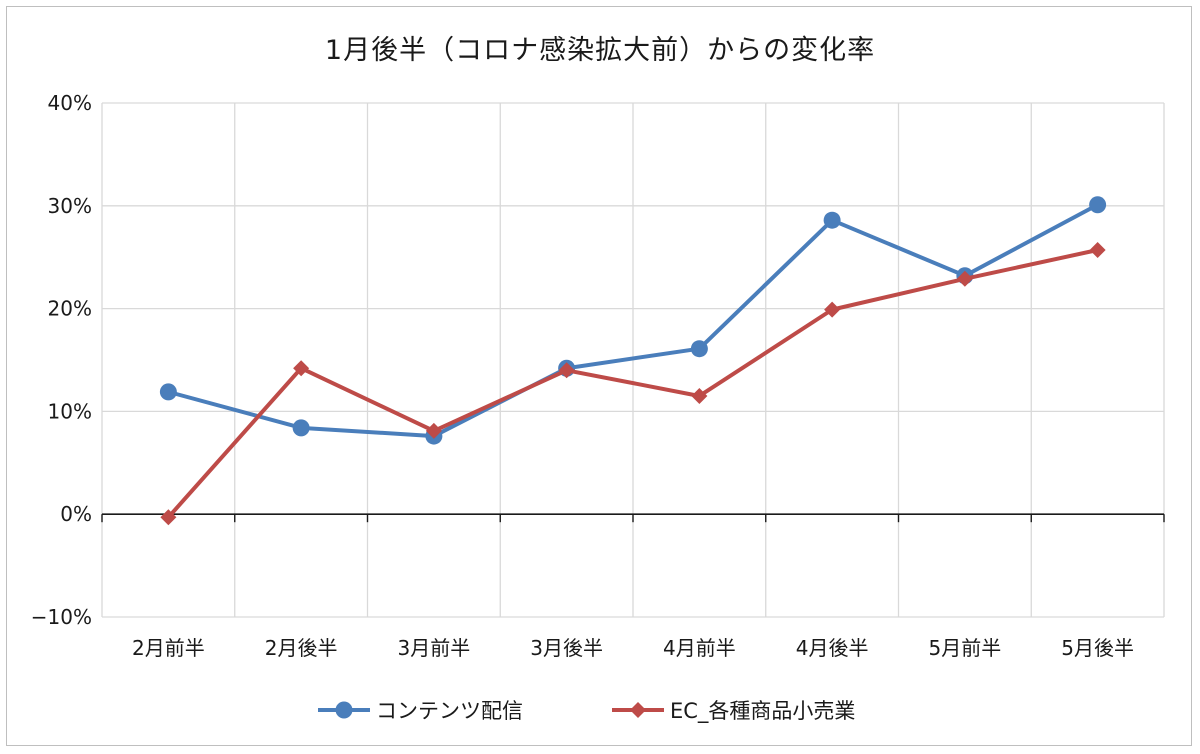  Describe the element at coordinates (566, 648) in the screenshot. I see `x-tick-label: 3月後半` at that location.